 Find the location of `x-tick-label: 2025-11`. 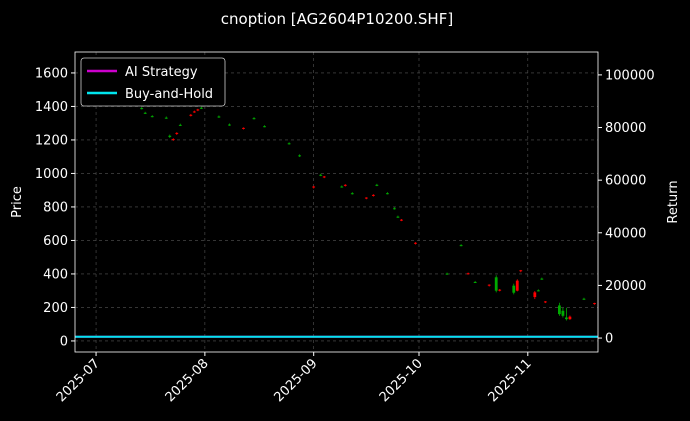

x-tick-label: 2025-11 is located at coordinates (510, 380).